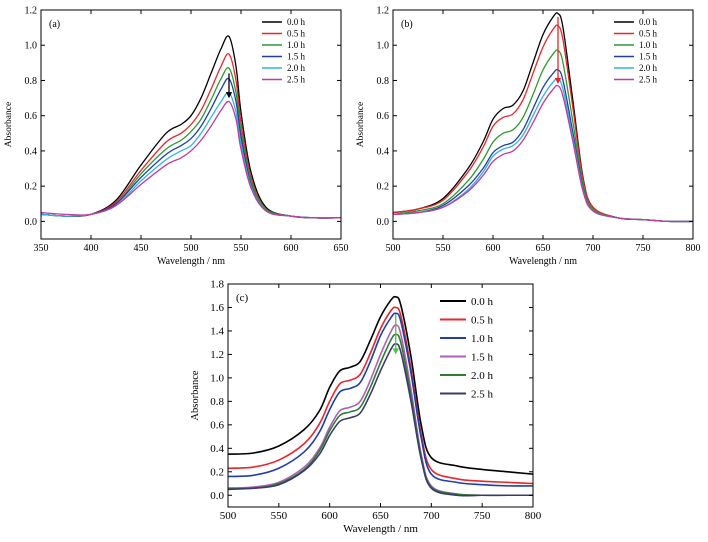 The width and height of the screenshot is (708, 542). What do you see at coordinates (217, 331) in the screenshot?
I see `y-tick-label: 1.4` at bounding box center [217, 331].